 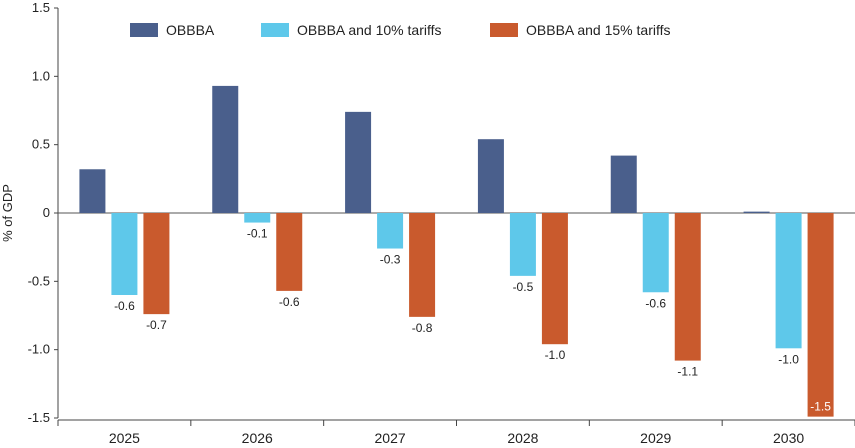 I want to click on x-tick-label: 2028, so click(x=522, y=438).